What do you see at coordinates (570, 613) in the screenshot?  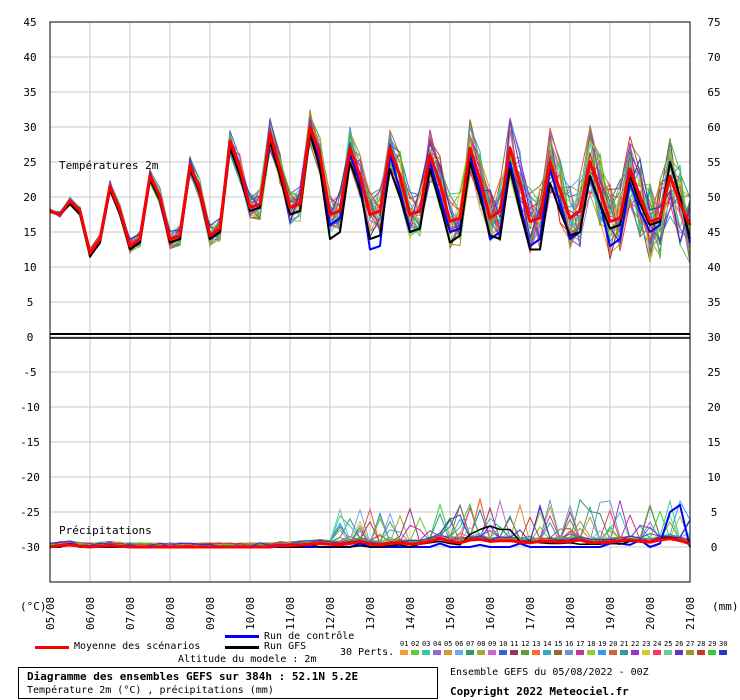 I see `x-date-label: 18/08` at bounding box center [570, 613].